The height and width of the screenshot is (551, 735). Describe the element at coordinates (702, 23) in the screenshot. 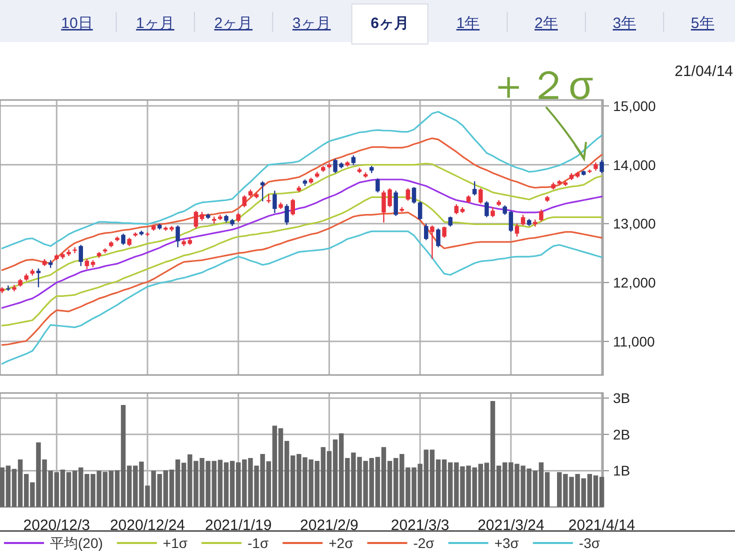

I see `text: 5年` at that location.